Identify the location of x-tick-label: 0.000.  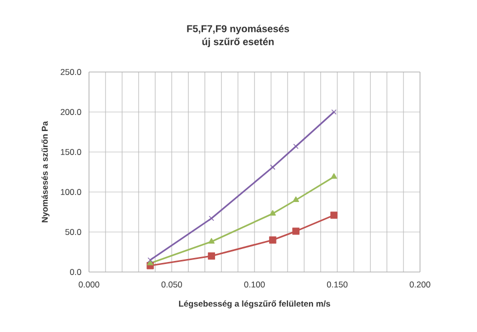
(89, 285).